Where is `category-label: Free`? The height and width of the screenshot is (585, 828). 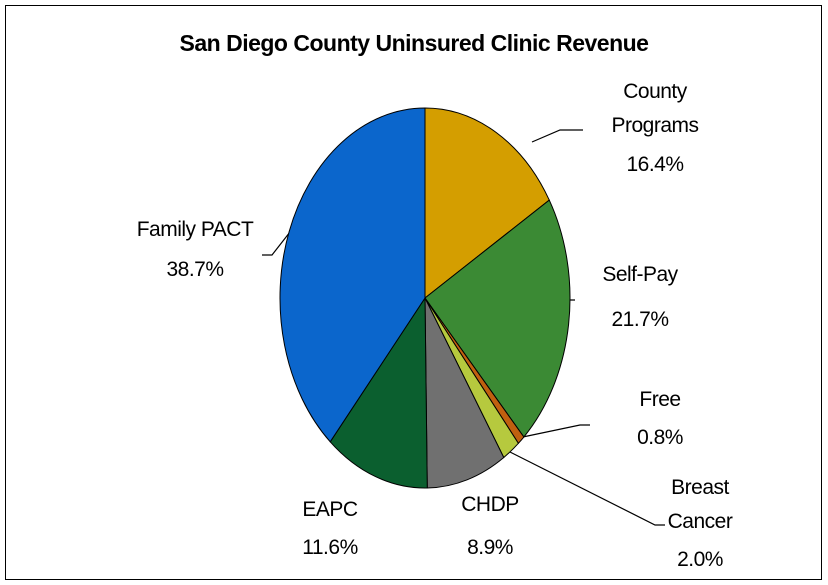 category-label: Free is located at coordinates (660, 399).